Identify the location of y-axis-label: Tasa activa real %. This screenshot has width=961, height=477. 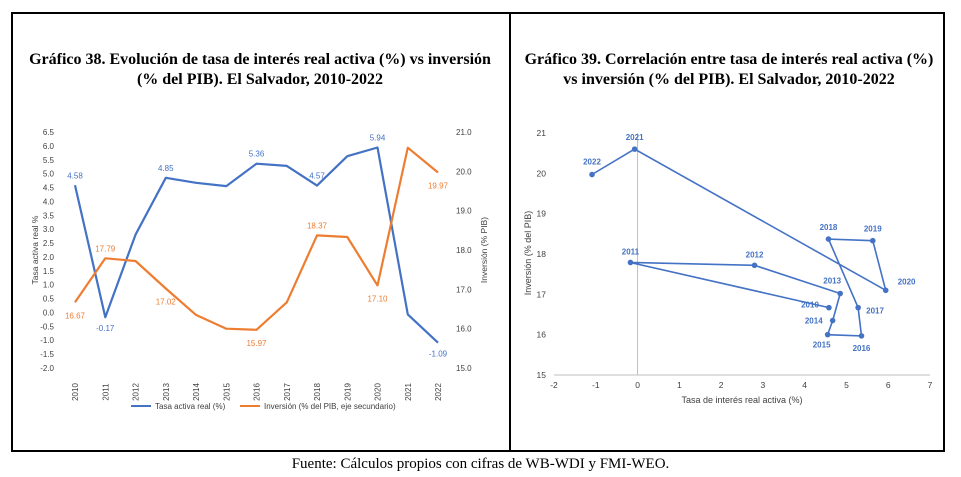
(35, 249).